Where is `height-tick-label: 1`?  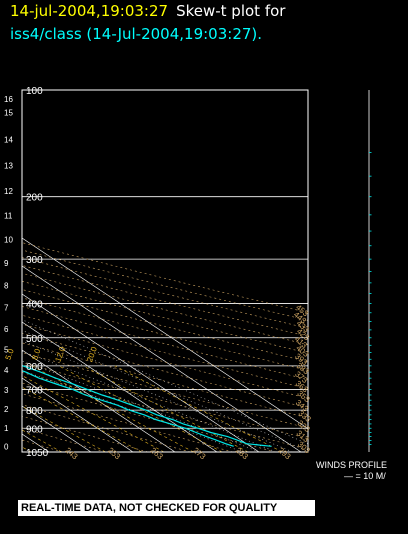 height-tick-label: 1 is located at coordinates (6, 428).